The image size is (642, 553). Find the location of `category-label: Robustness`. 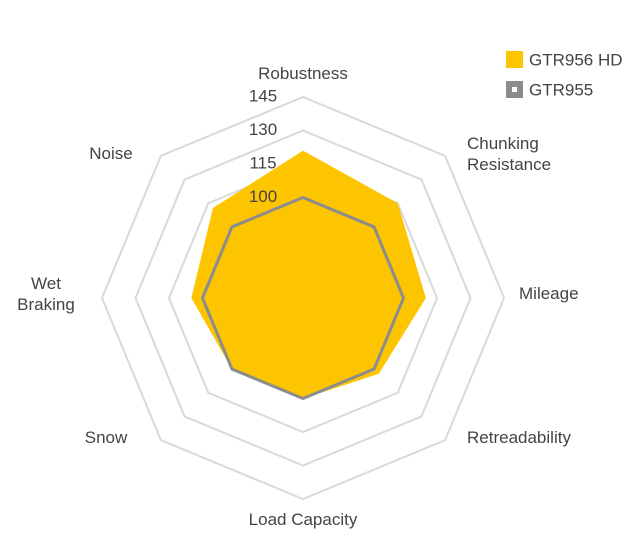

category-label: Robustness is located at coordinates (303, 73).